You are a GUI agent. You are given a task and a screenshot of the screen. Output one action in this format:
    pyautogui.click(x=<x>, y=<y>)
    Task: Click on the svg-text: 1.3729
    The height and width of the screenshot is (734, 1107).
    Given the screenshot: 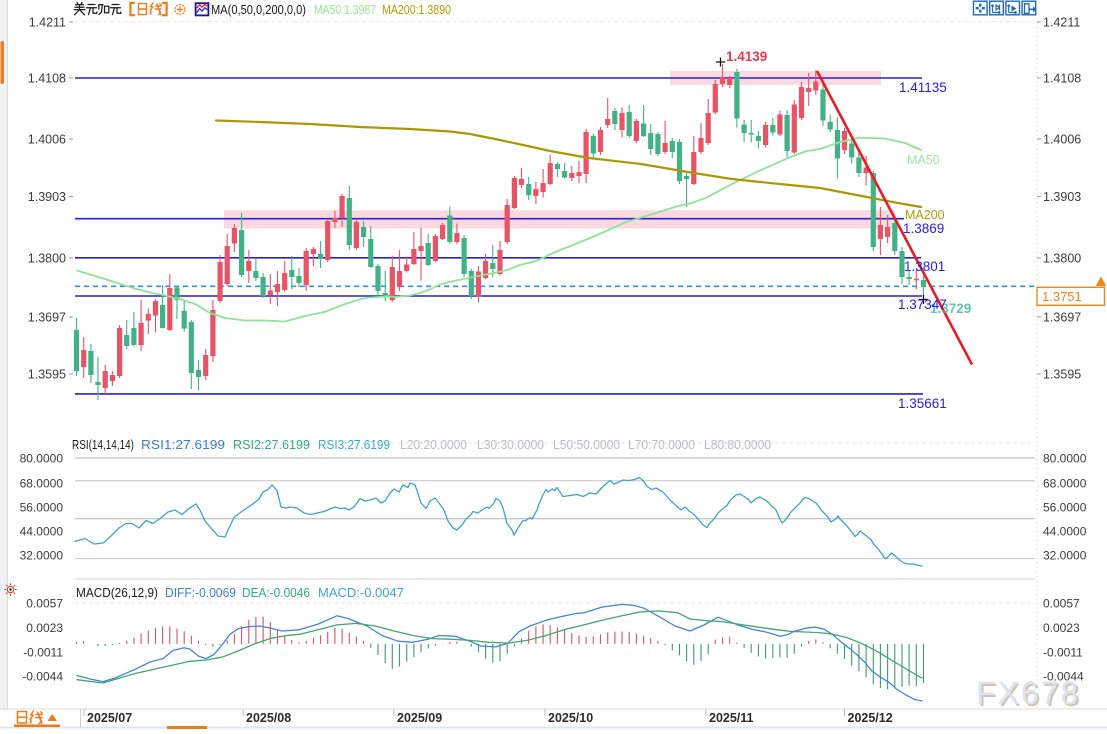 What is the action you would take?
    pyautogui.click(x=950, y=308)
    